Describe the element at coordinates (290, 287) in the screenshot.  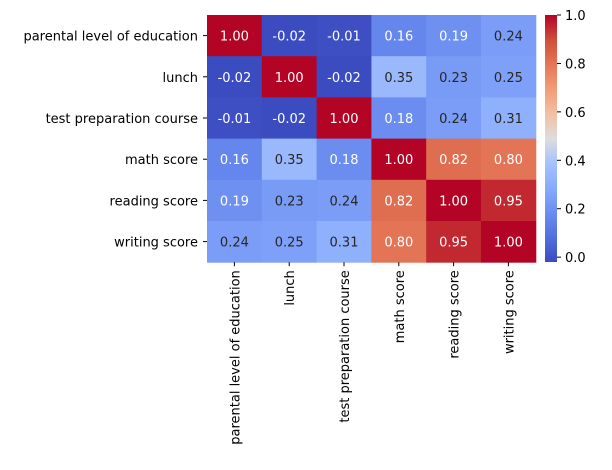
I see `x-tick-label: lunch` at that location.